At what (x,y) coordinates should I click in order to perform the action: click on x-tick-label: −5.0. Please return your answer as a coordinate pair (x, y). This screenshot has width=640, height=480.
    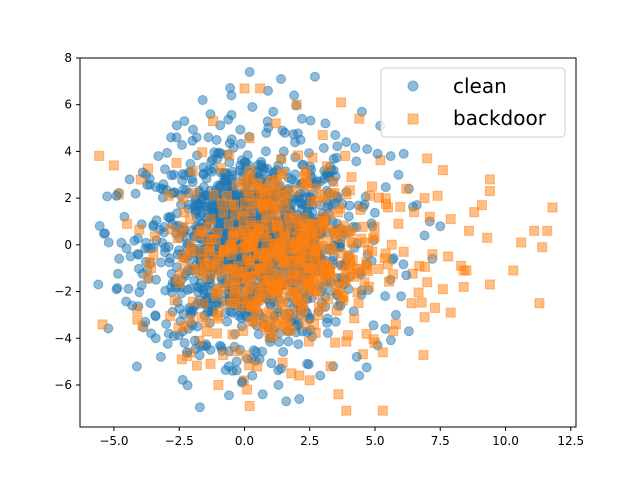
    Looking at the image, I should click on (113, 441).